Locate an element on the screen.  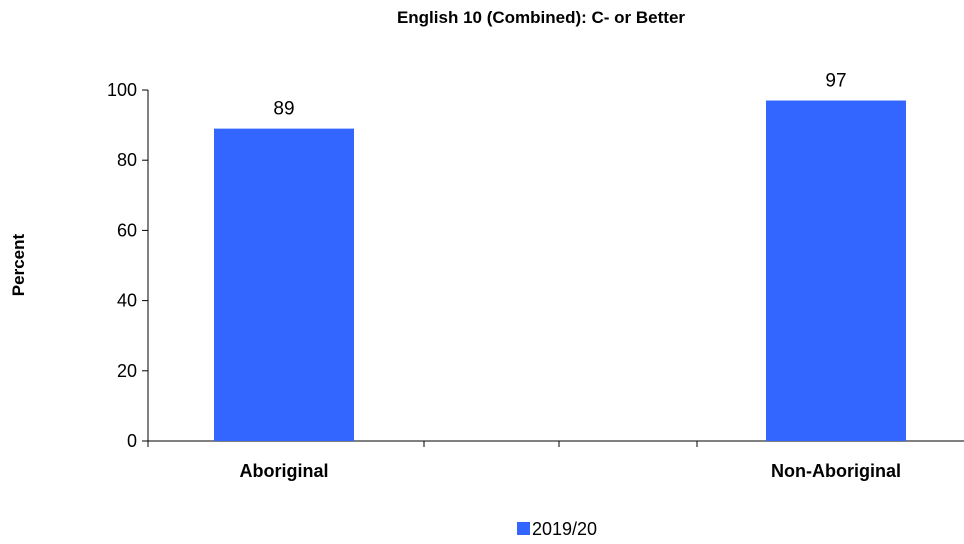
y-tick-label: 0 is located at coordinates (132, 441).